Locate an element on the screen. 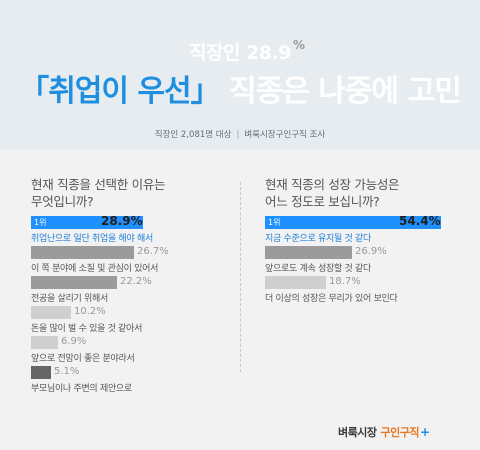 The image size is (480, 450). right-question-line1: 현재 직종의 성장 가능성은 is located at coordinates (332, 184).